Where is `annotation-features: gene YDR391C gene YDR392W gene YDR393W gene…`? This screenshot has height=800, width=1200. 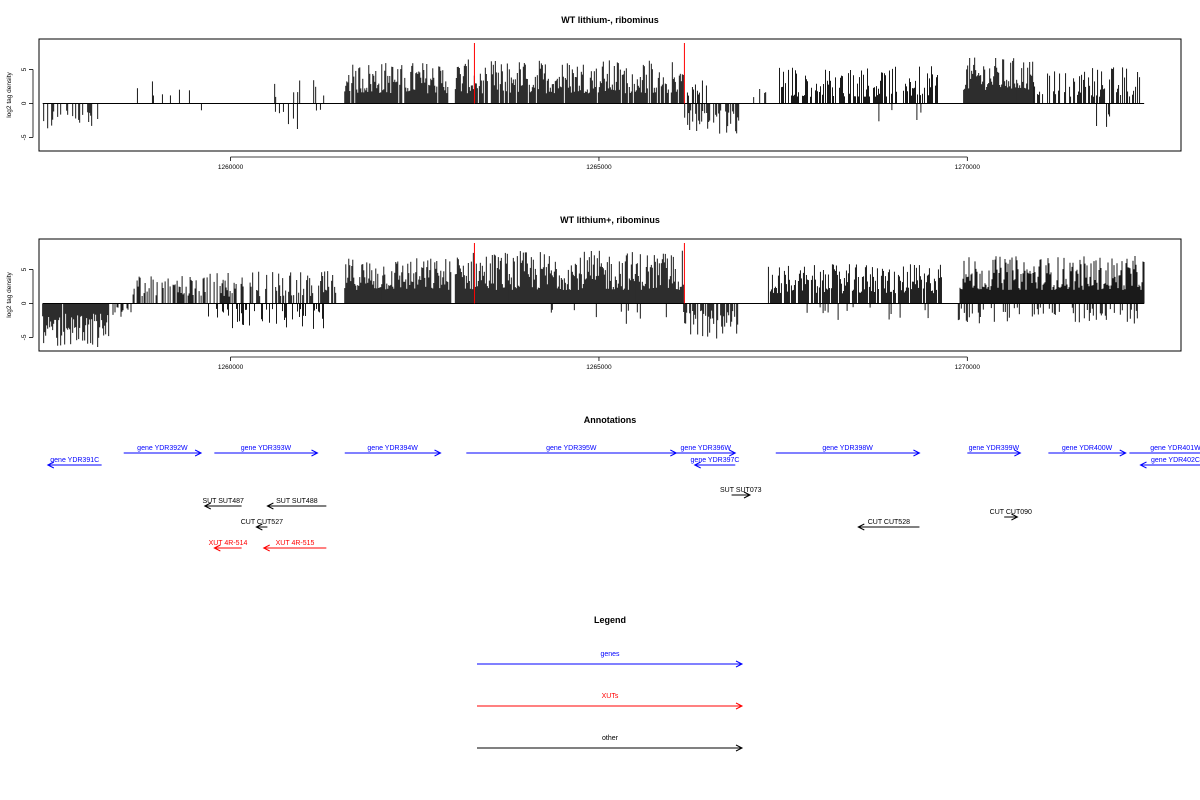 annotation-features: gene YDR391C gene YDR392W gene YDR393W gene… is located at coordinates (623, 498).